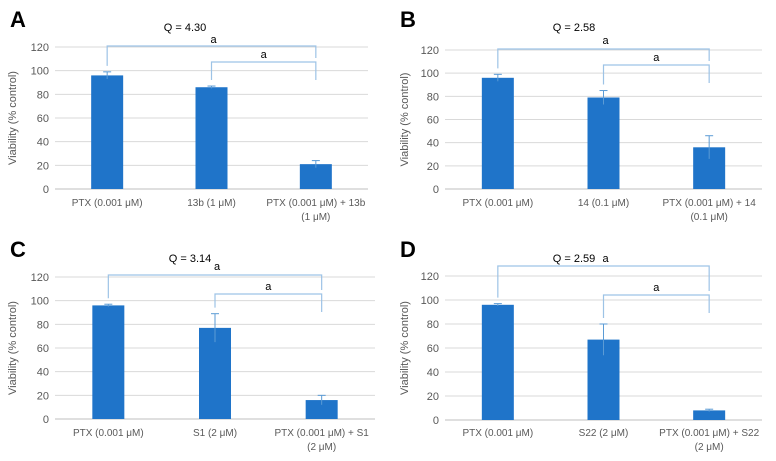  Describe the element at coordinates (708, 217) in the screenshot. I see `x-category-label: (0.1 μM)` at that location.